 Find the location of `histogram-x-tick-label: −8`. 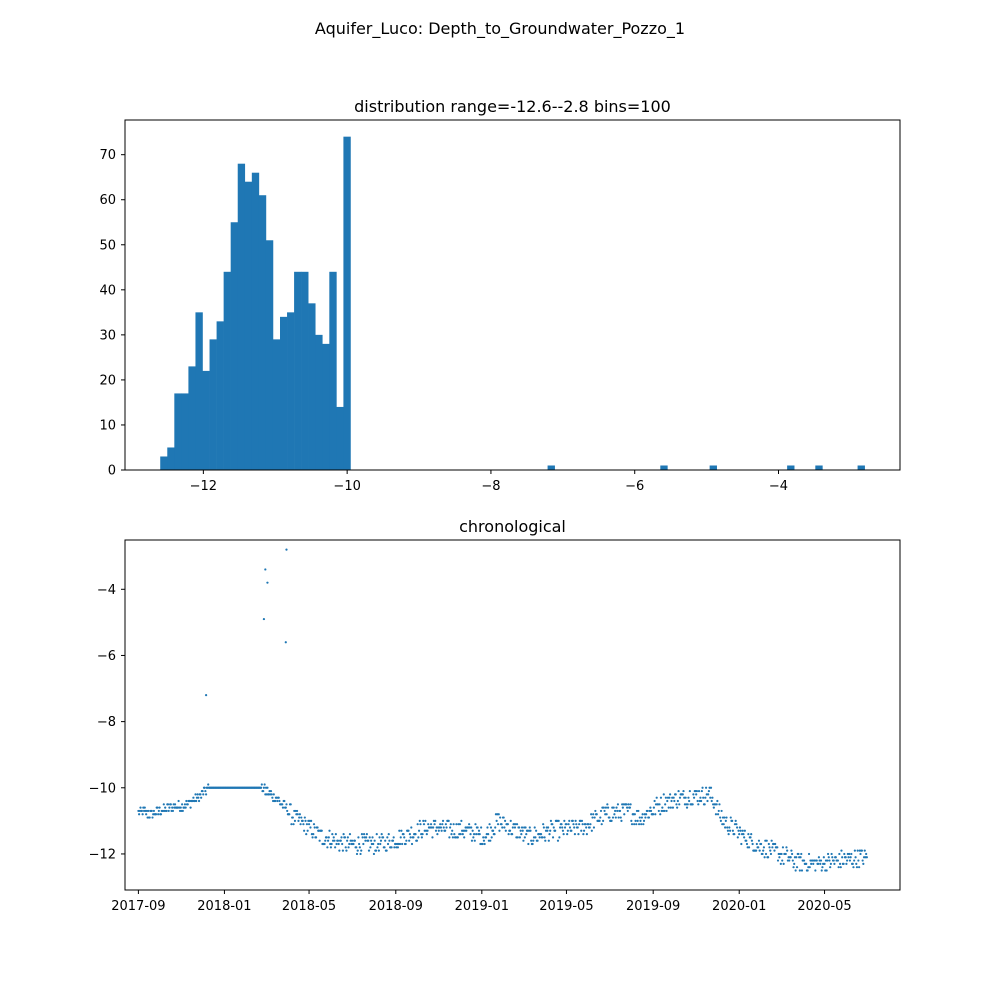

histogram-x-tick-label: −8 is located at coordinates (490, 486).